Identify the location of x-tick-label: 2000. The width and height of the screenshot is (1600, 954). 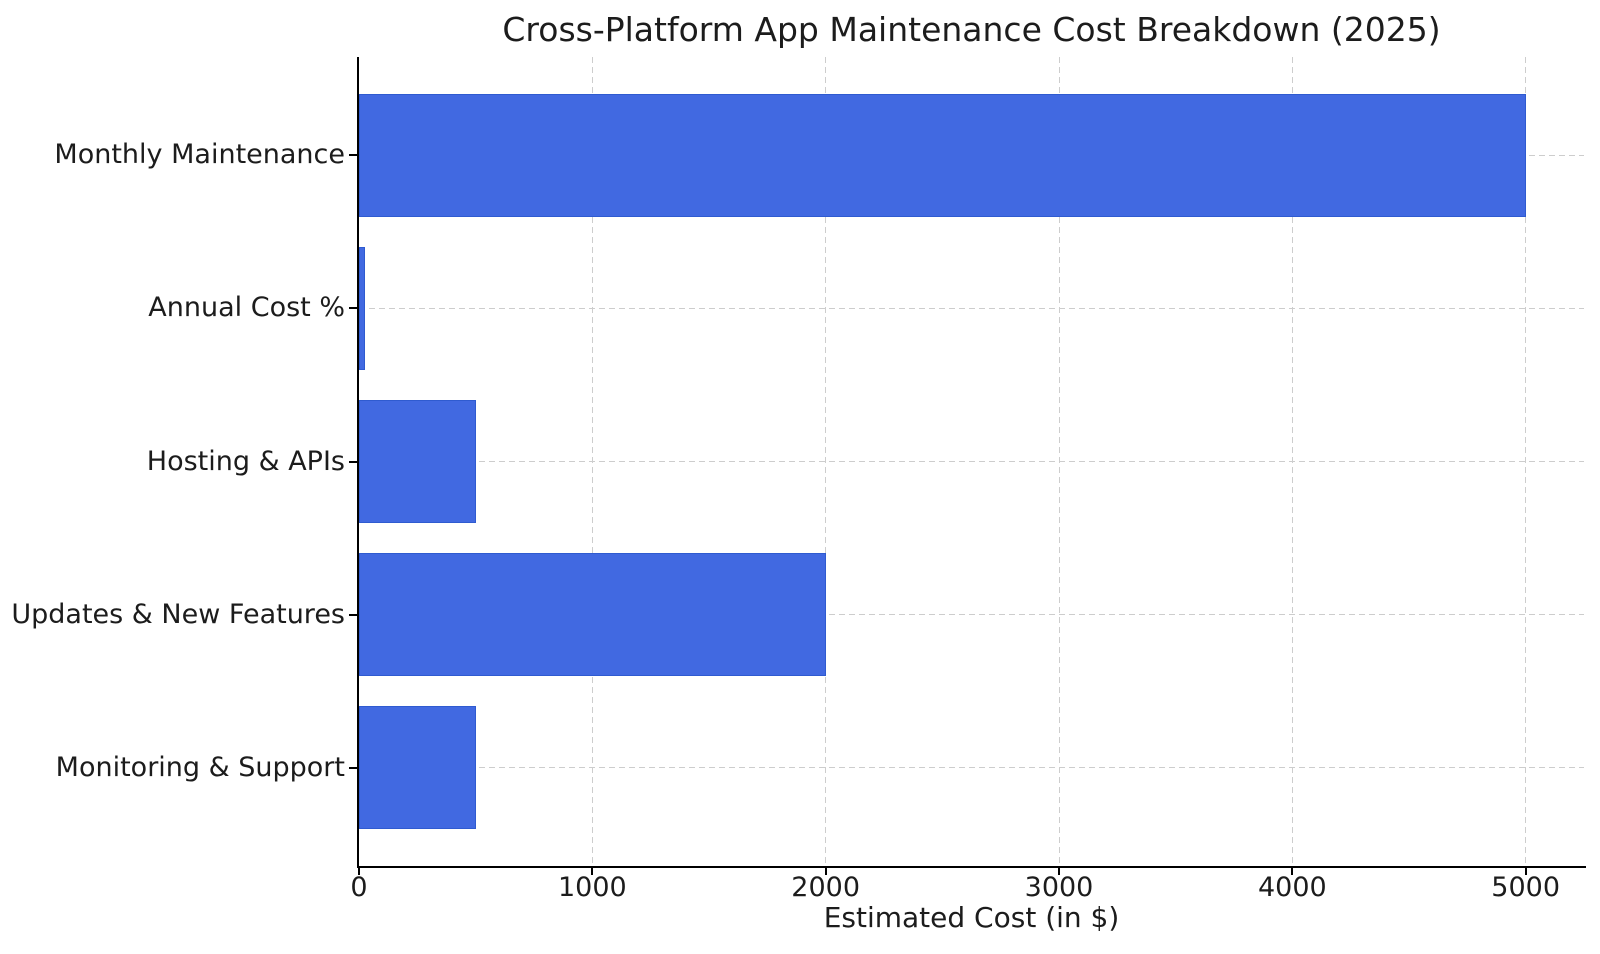
(826, 887).